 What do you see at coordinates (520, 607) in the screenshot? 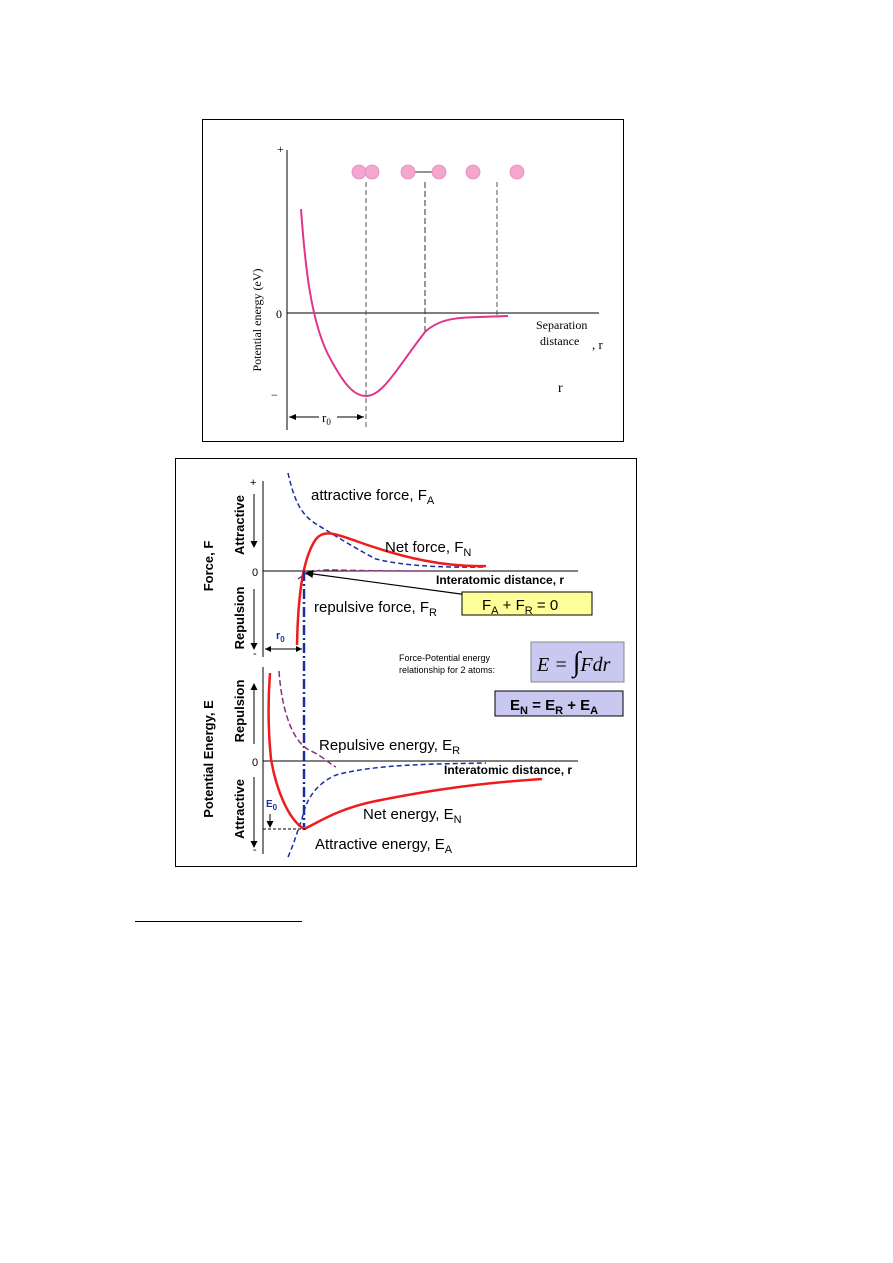
I see `force-balance-equation: FA + FR = 0` at bounding box center [520, 607].